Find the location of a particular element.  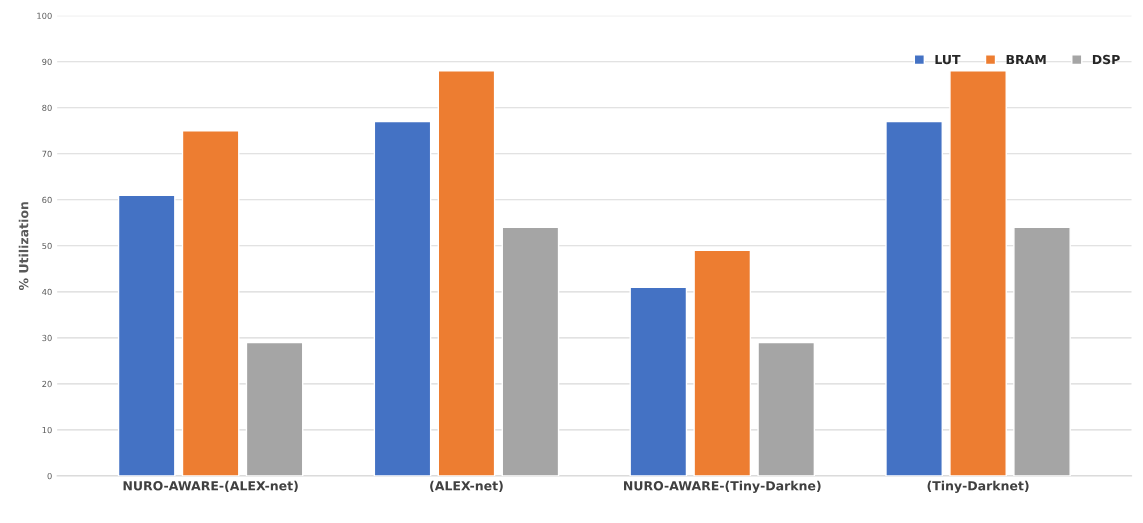

y-tick-label: 10 is located at coordinates (47, 430).